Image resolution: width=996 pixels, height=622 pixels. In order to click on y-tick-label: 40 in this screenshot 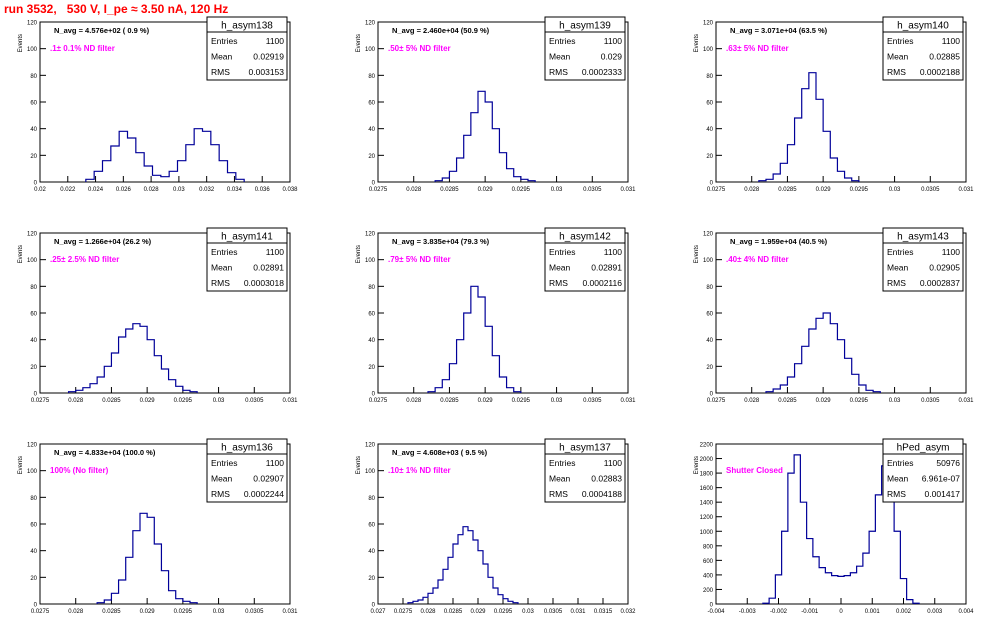, I will do `click(33, 130)`.